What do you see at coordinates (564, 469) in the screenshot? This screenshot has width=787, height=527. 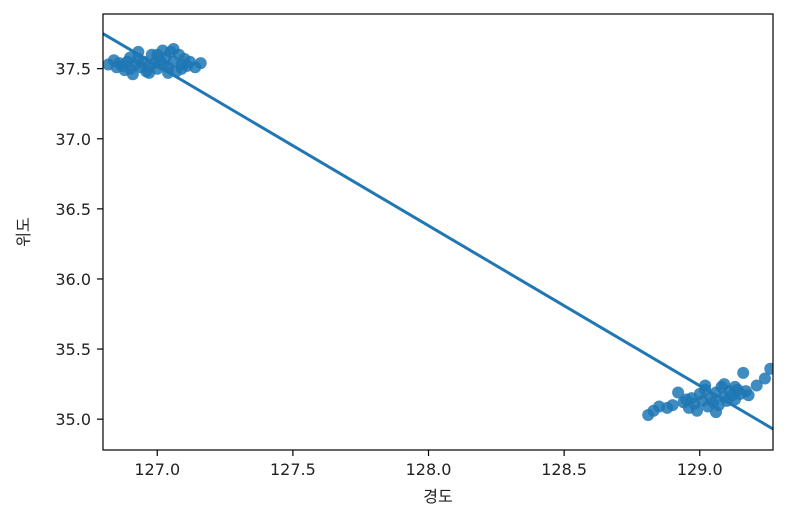 I see `x-tick-label: 128.5` at bounding box center [564, 469].